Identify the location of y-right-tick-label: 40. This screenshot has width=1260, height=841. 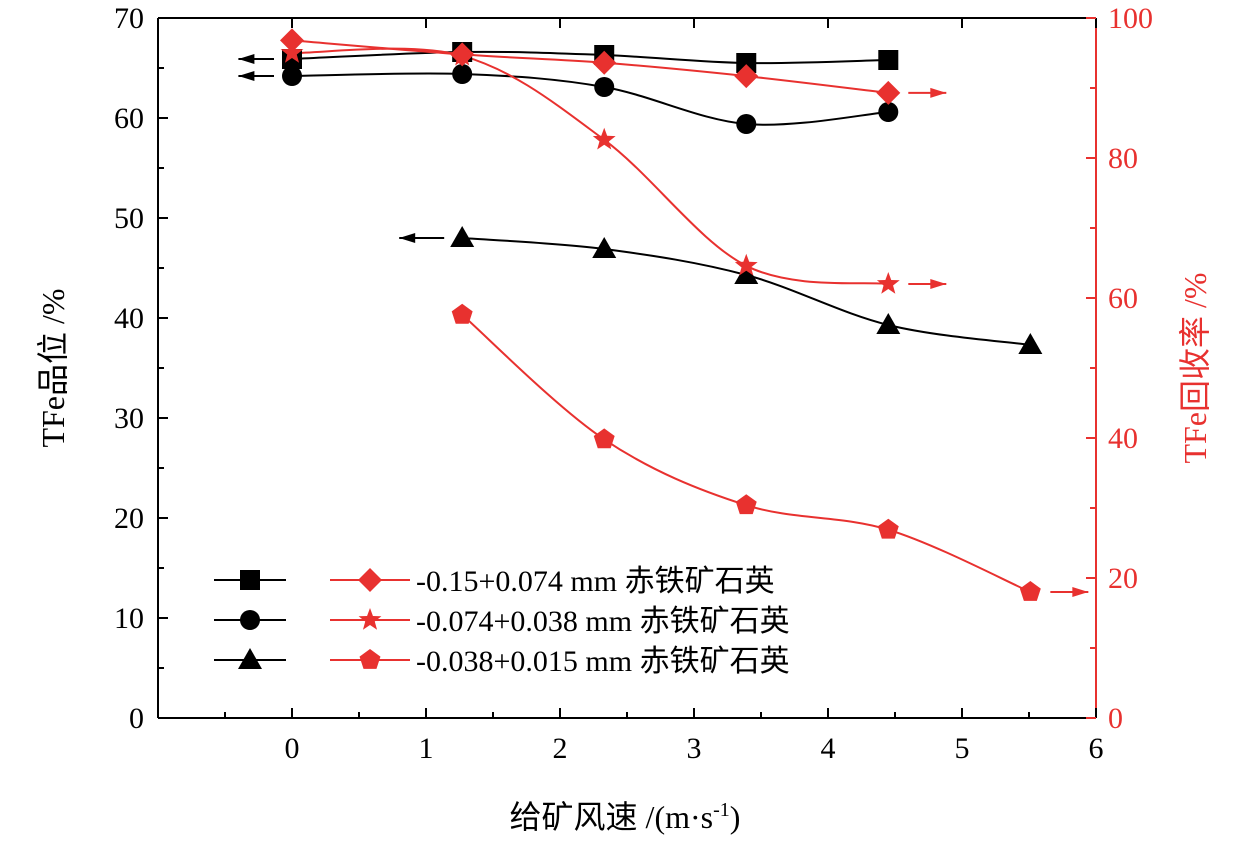
(1123, 438).